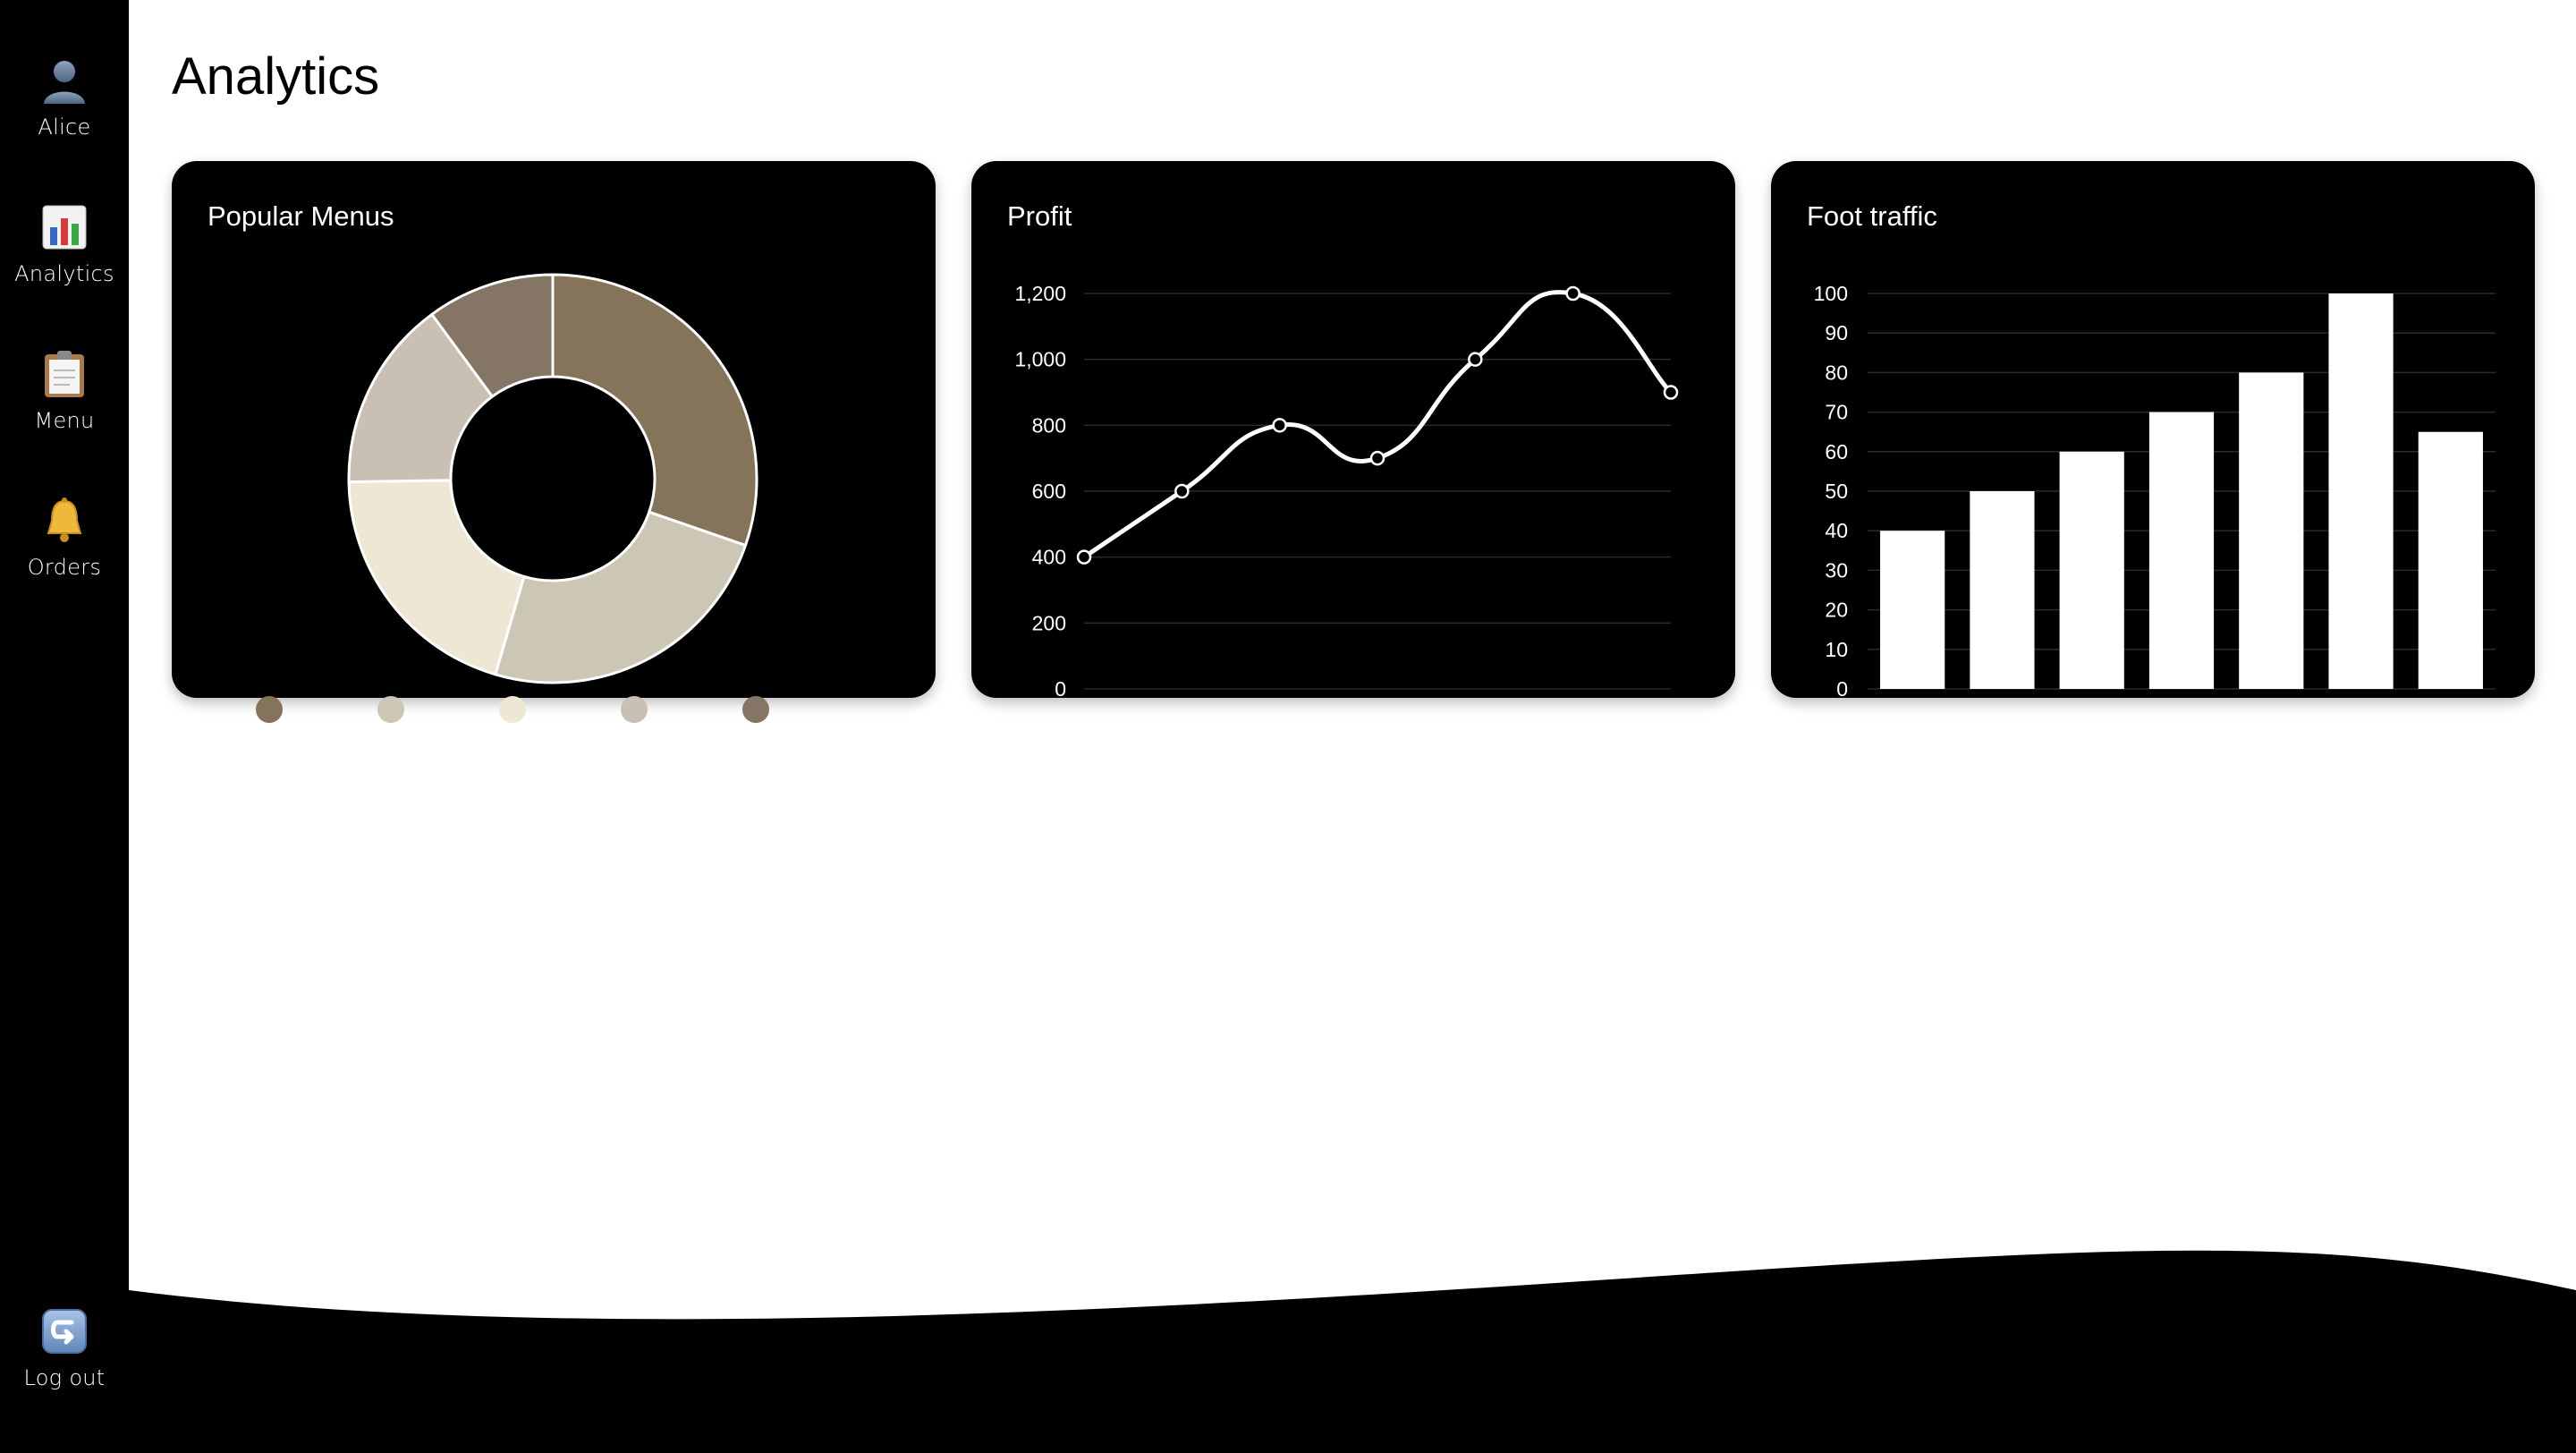  I want to click on sidebar-item-menu: Menu, so click(64, 391).